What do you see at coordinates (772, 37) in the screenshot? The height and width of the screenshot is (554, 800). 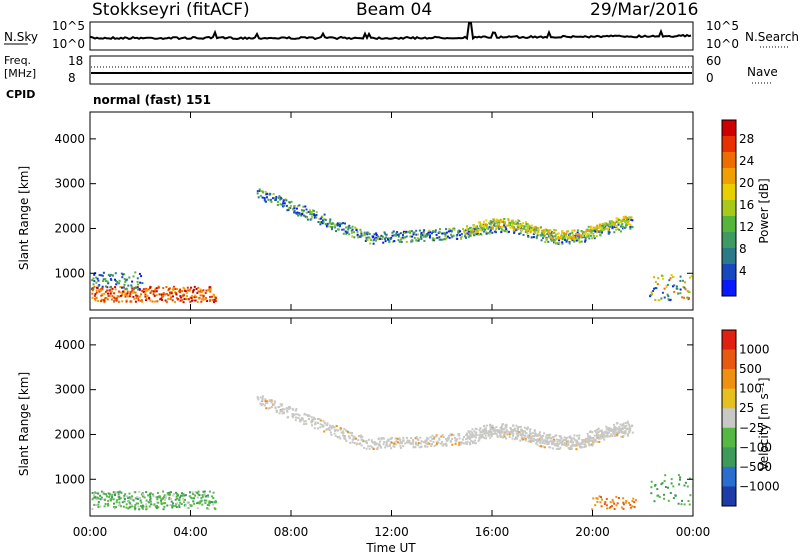 I see `nsearch-label: N.Search` at bounding box center [772, 37].